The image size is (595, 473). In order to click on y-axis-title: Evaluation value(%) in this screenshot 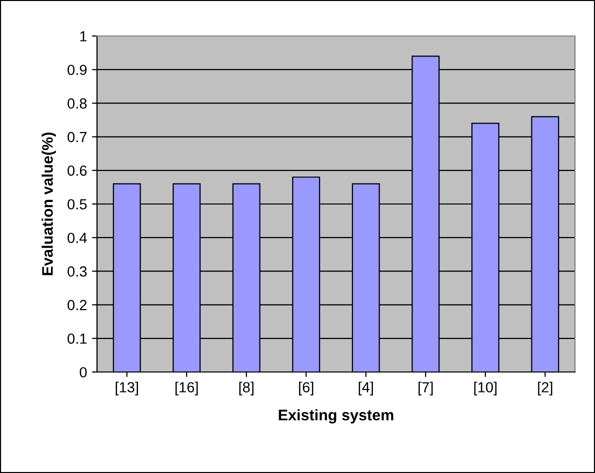, I will do `click(49, 204)`.